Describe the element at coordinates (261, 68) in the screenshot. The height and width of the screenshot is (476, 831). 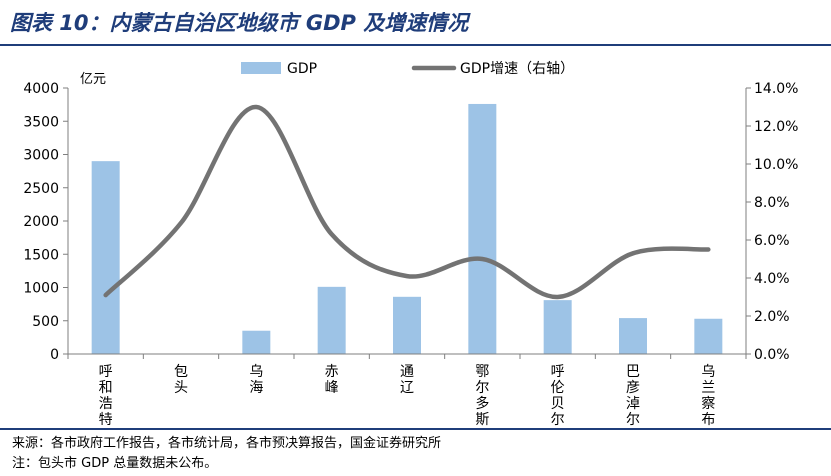
I see `legend-swatch-gdp` at that location.